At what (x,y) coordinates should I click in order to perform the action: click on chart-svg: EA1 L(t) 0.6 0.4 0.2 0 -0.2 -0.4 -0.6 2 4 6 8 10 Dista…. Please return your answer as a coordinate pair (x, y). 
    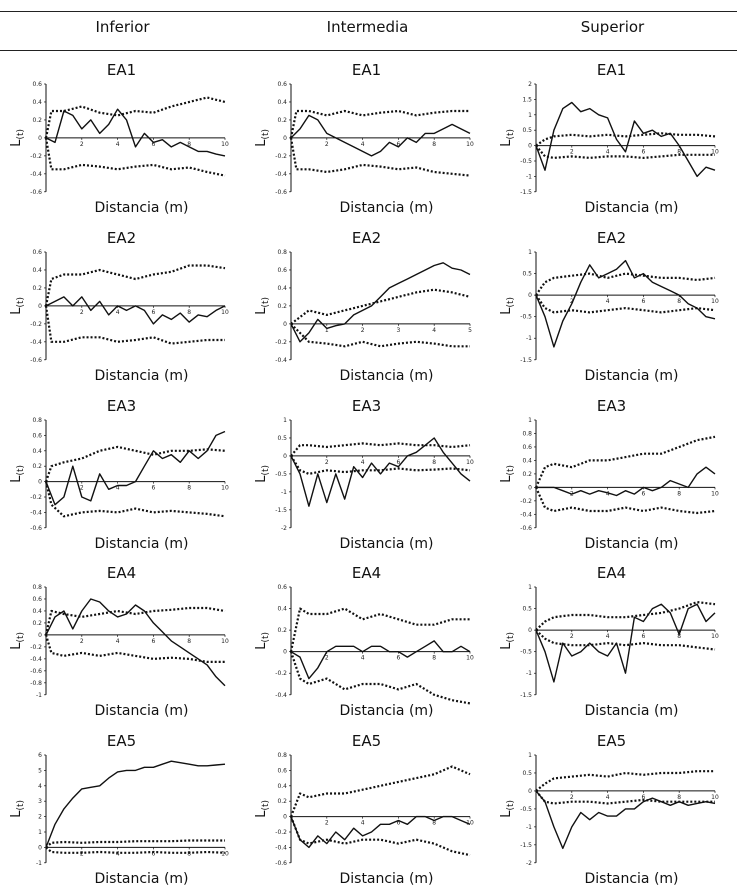
    Looking at the image, I should click on (364, 138).